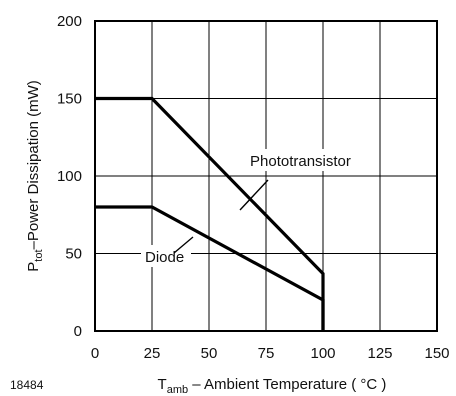 The height and width of the screenshot is (396, 456). What do you see at coordinates (379, 353) in the screenshot?
I see `x-tick-label: 125` at bounding box center [379, 353].